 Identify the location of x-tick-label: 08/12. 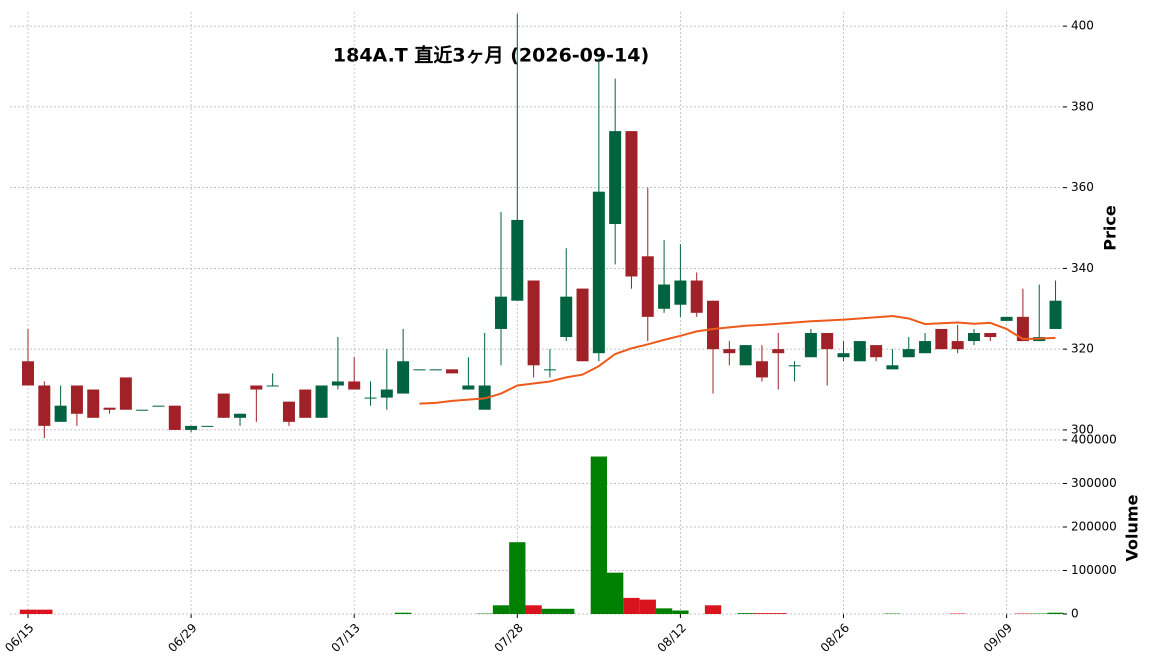
(672, 638).